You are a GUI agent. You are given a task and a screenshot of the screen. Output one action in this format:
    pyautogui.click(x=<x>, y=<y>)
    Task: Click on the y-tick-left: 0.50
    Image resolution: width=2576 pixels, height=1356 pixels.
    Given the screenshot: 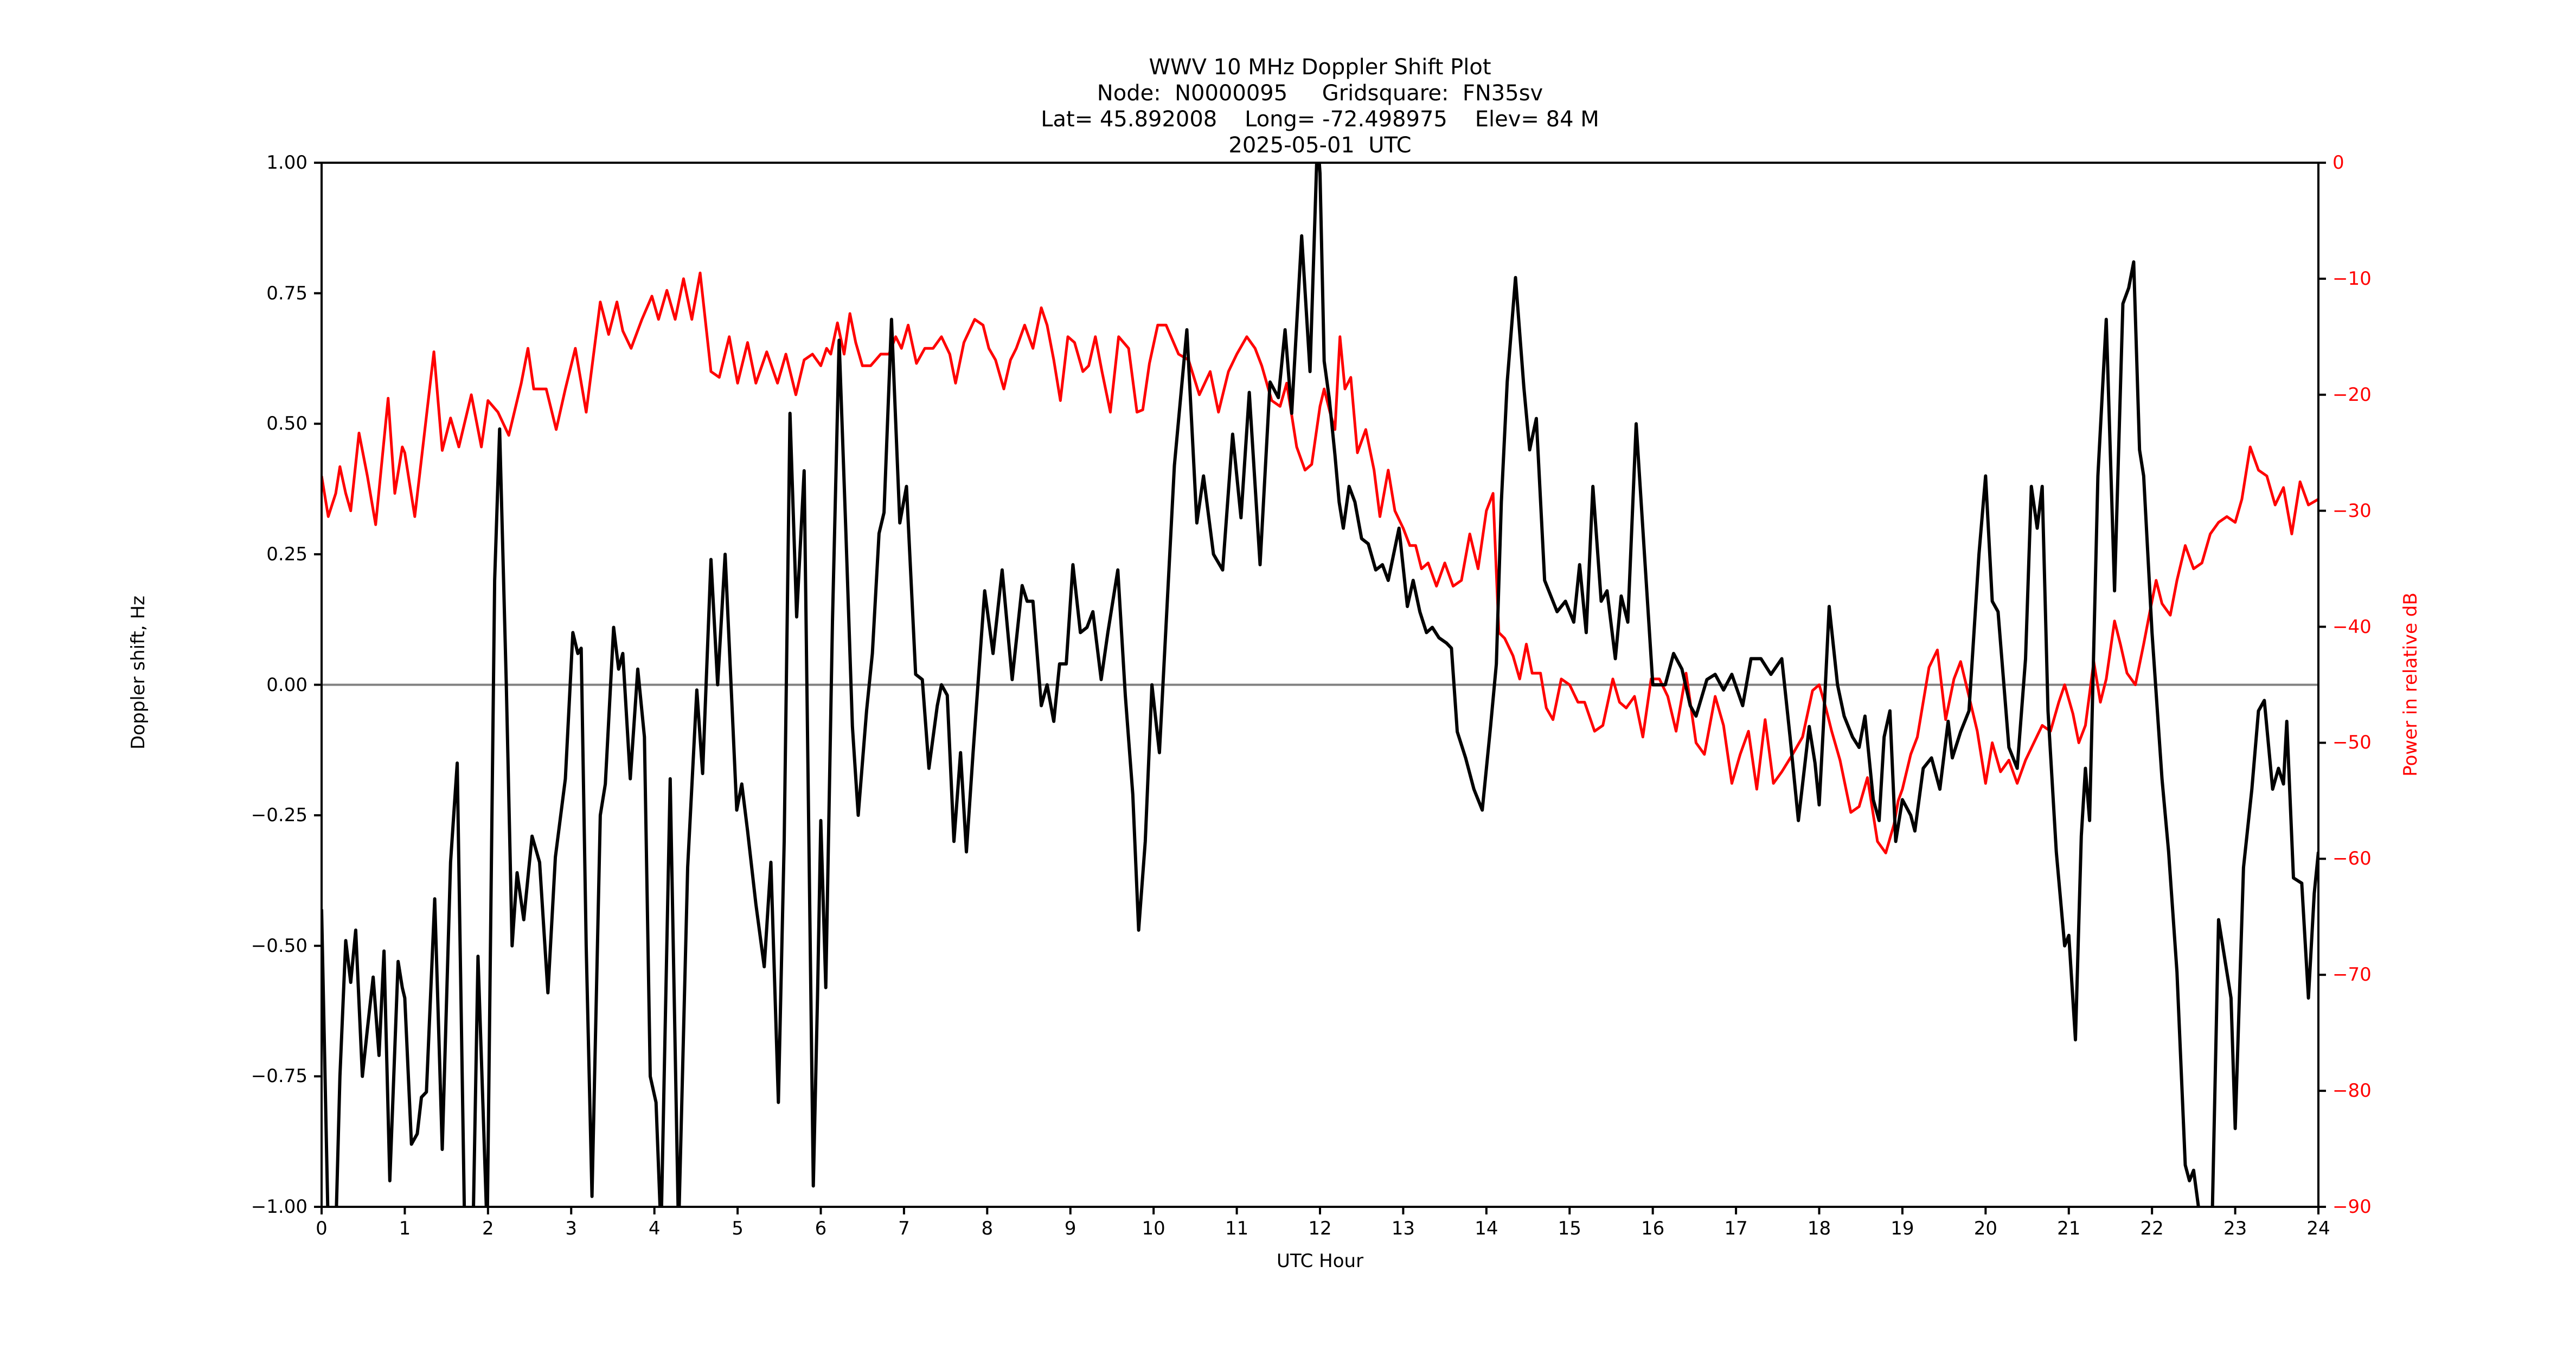 What is the action you would take?
    pyautogui.click(x=286, y=424)
    